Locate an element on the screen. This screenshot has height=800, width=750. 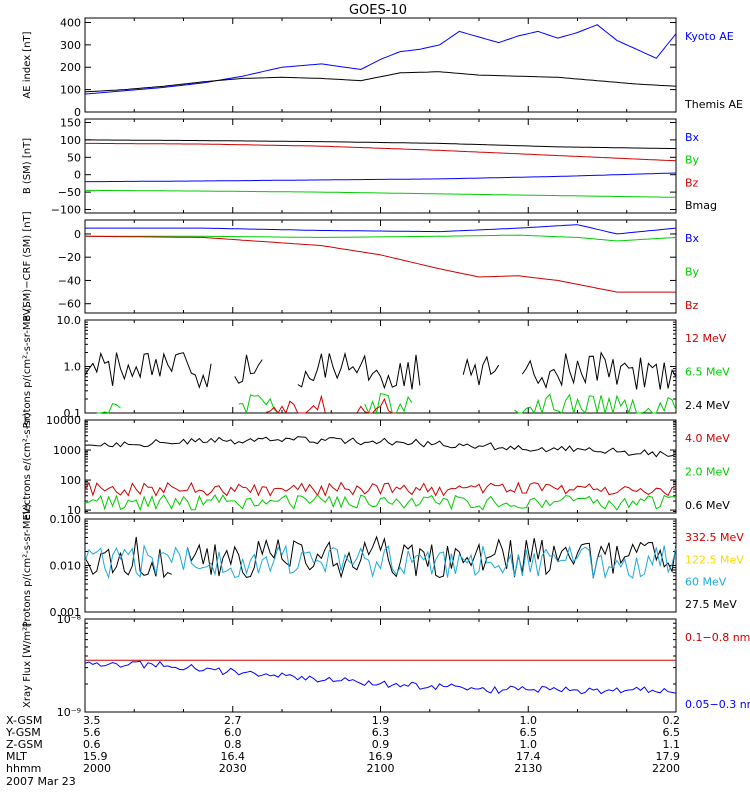
row-value-y-gsm: 5.6 is located at coordinates (92, 732).